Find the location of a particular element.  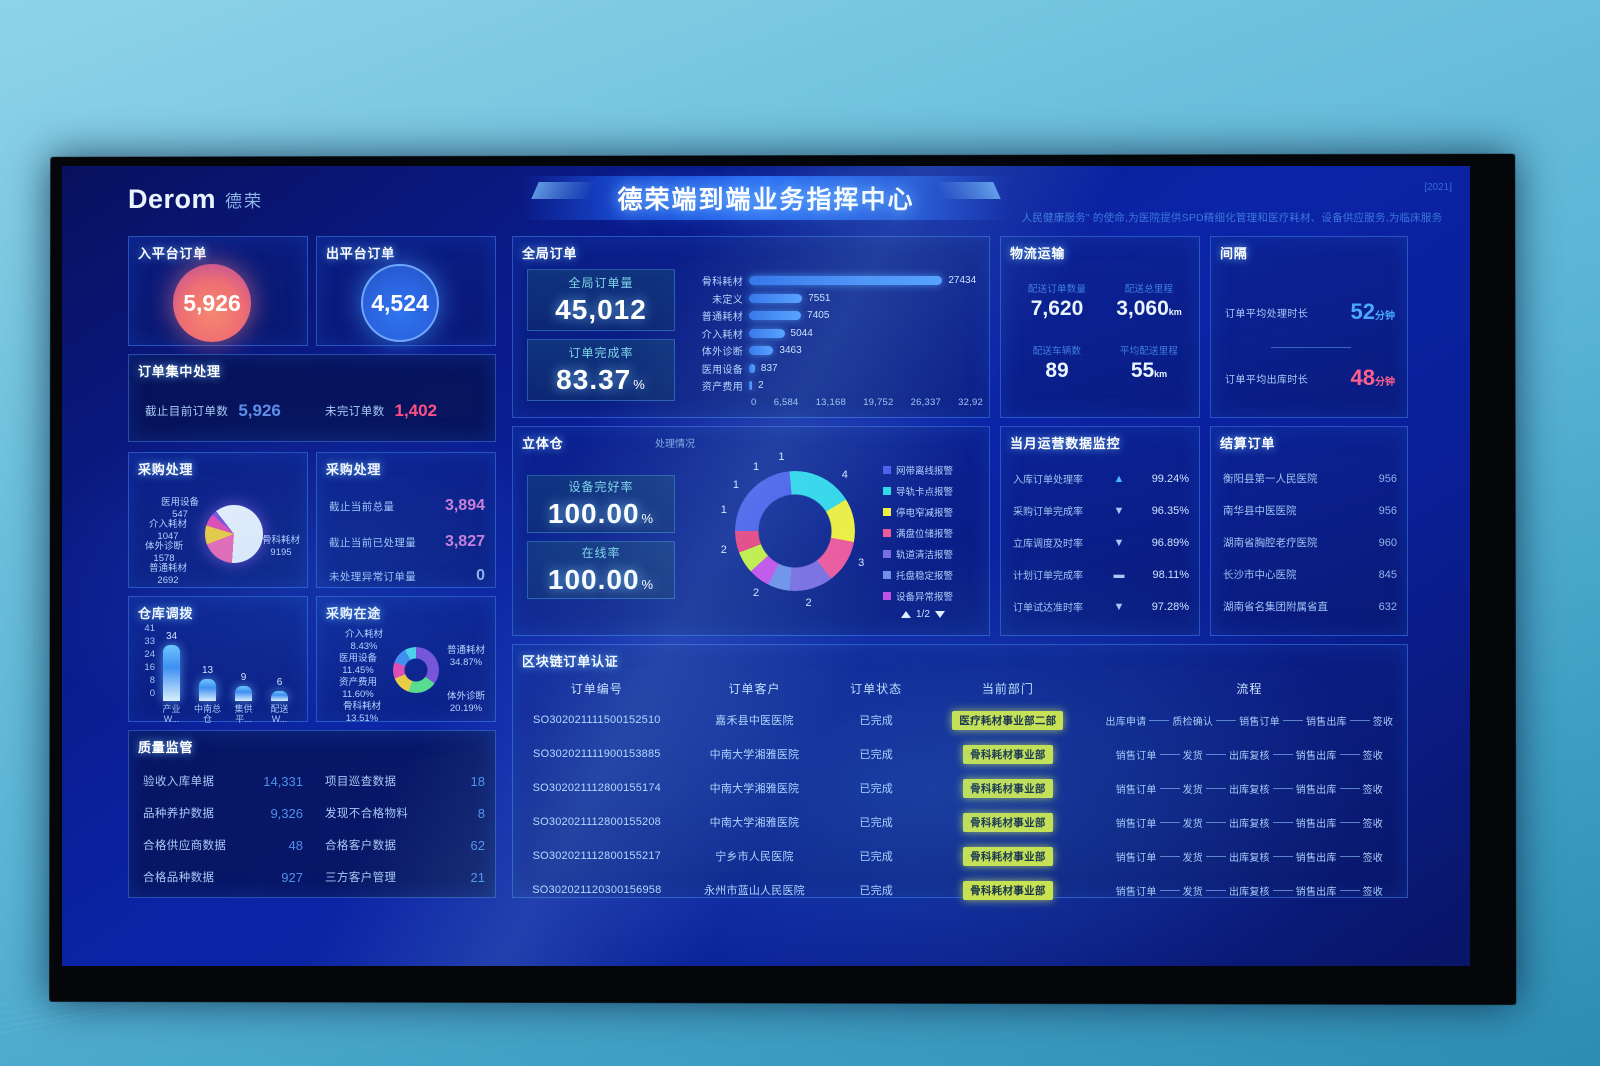

flow-step: 出库复核 is located at coordinates (1249, 892).